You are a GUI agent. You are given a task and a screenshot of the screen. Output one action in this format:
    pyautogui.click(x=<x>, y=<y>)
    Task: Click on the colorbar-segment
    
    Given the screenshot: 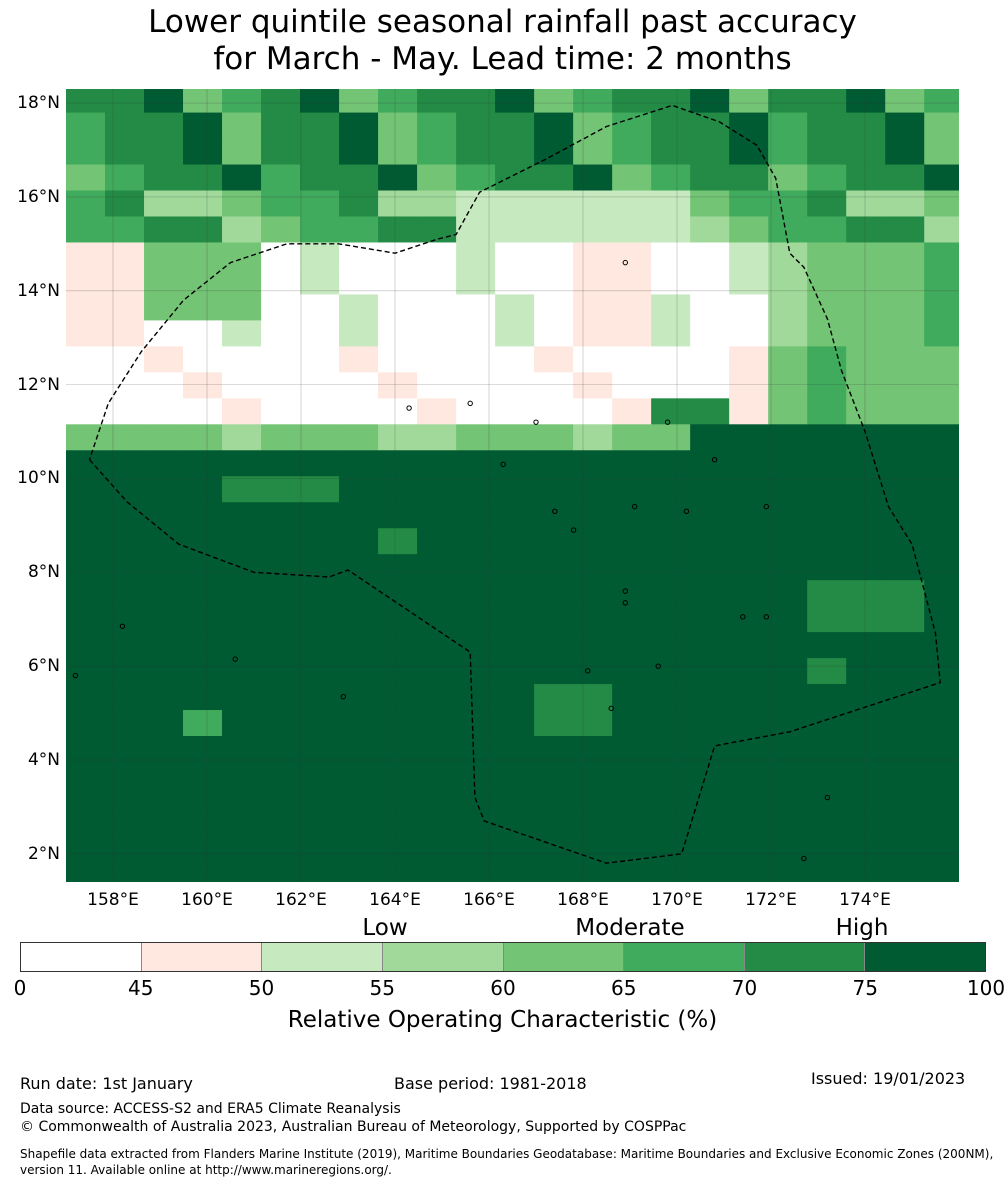 What is the action you would take?
    pyautogui.click(x=684, y=957)
    